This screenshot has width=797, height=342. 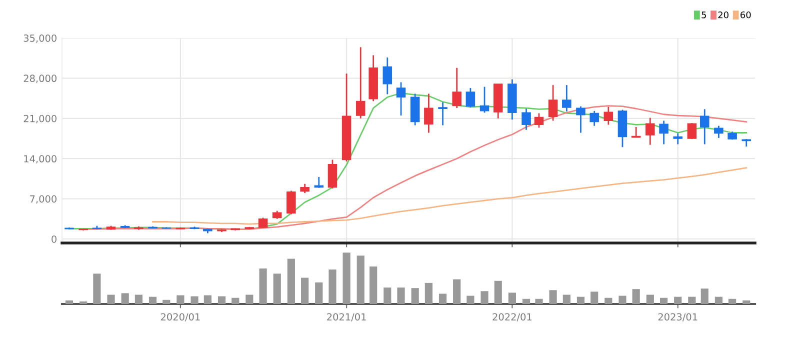 I want to click on legend-label: 20, so click(x=723, y=14).